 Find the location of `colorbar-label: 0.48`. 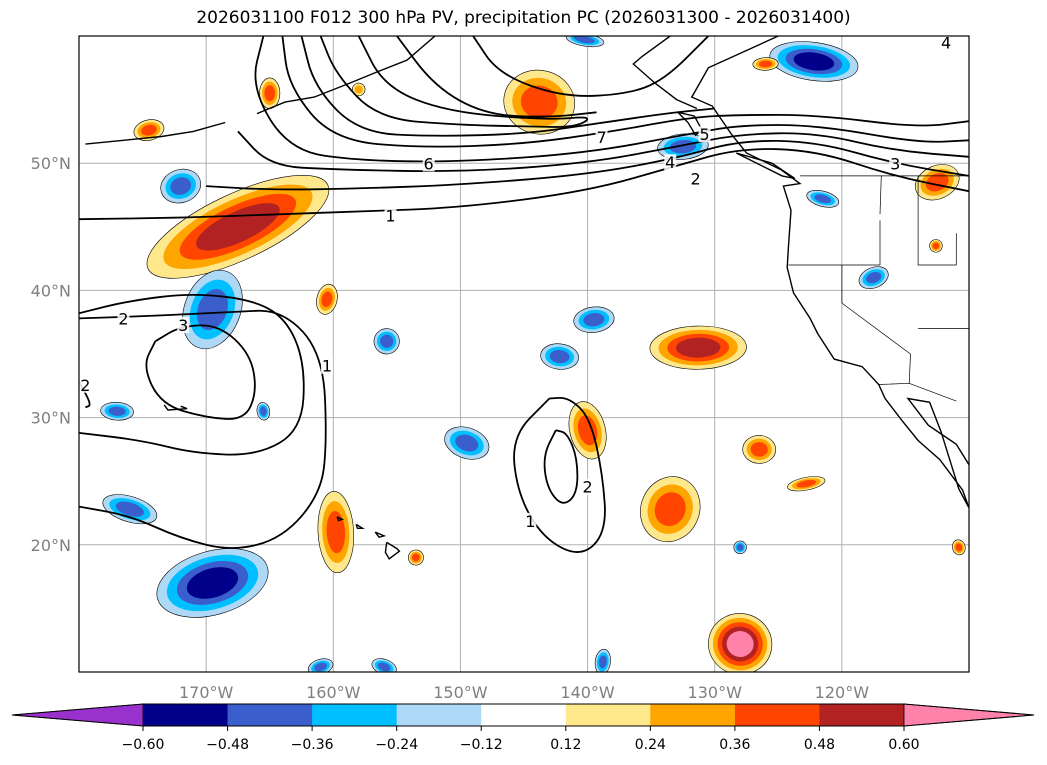

colorbar-label: 0.48 is located at coordinates (819, 745).